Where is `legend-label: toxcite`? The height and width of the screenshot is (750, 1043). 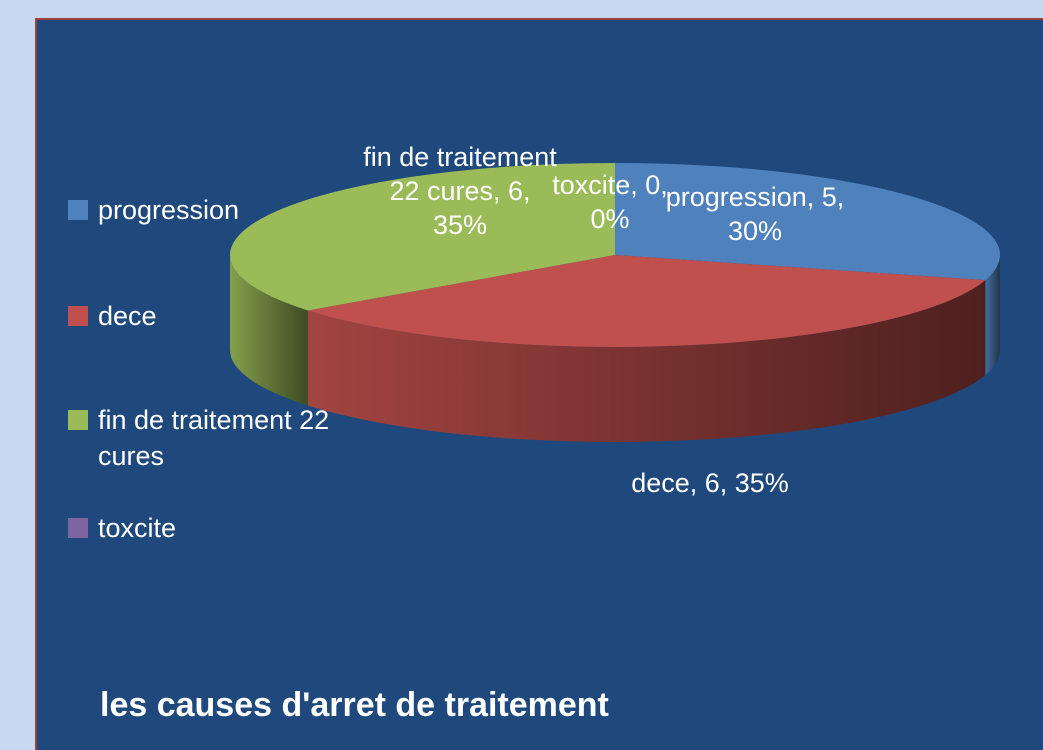
legend-label: toxcite is located at coordinates (137, 528).